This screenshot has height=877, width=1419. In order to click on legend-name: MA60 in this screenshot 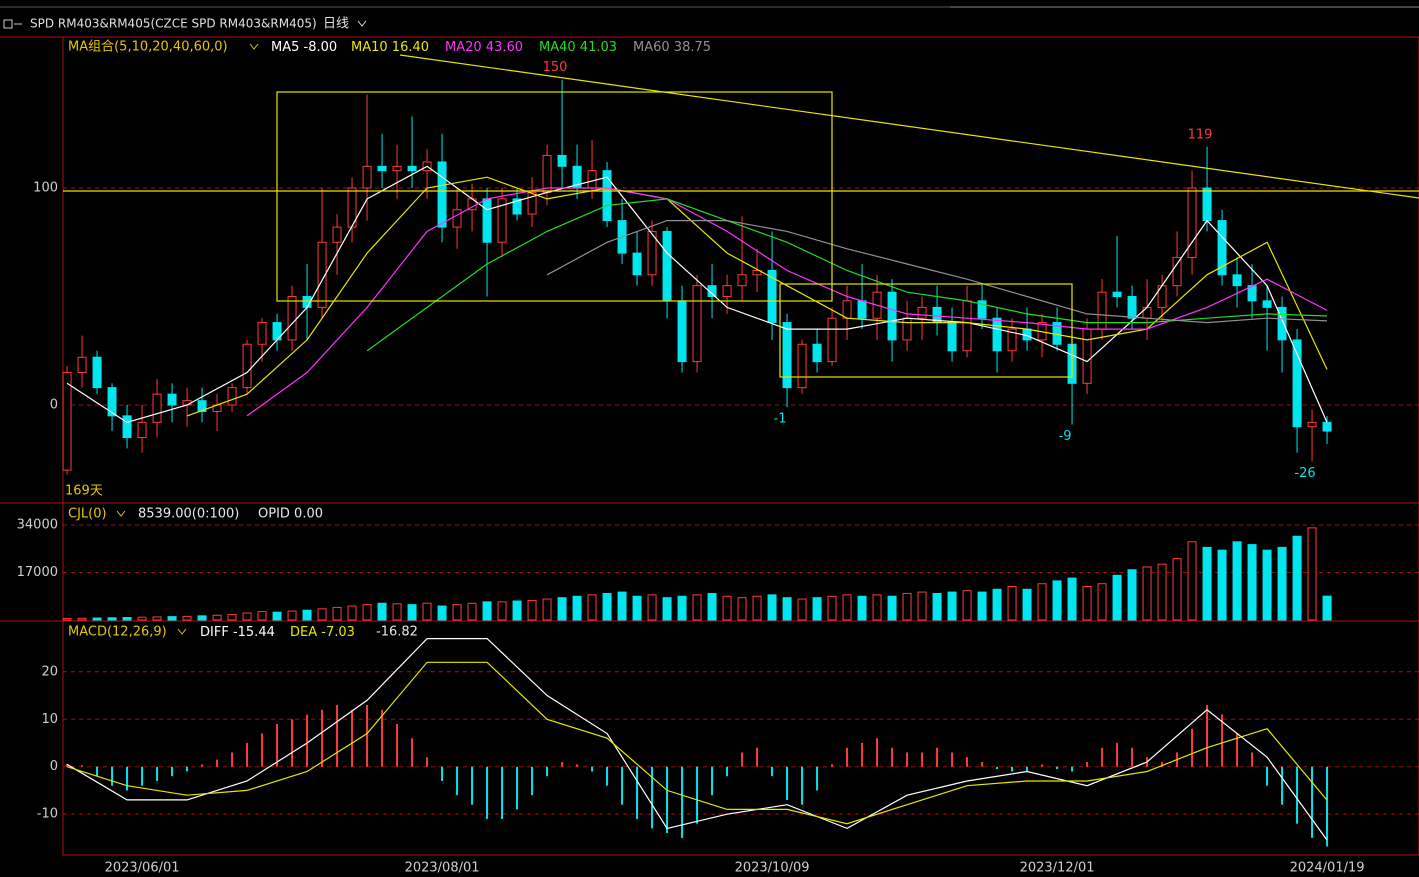, I will do `click(651, 47)`.